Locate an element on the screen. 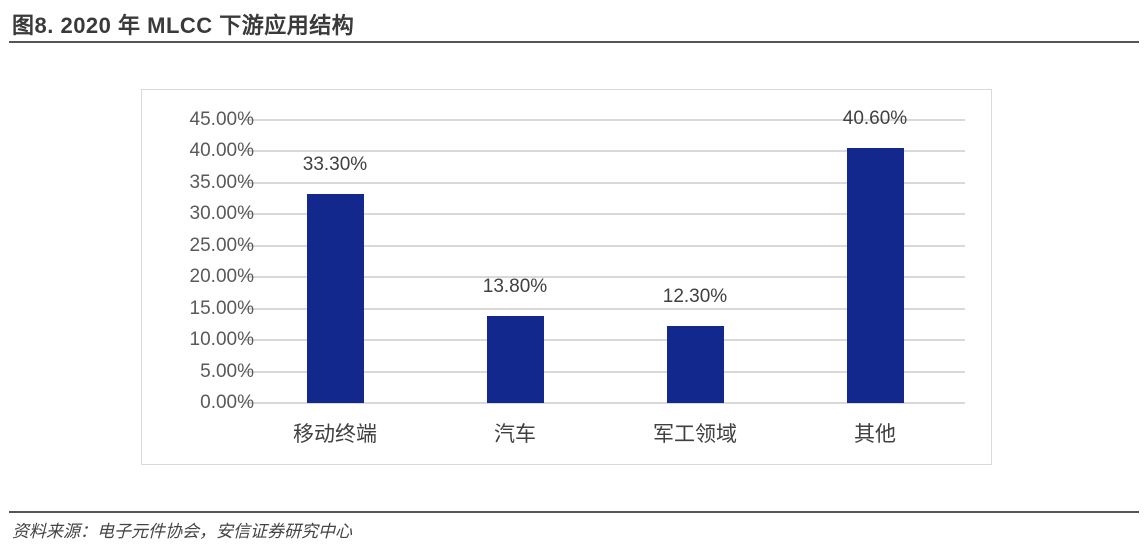 The height and width of the screenshot is (558, 1148). y-tick-label: 40.00% is located at coordinates (221, 151).